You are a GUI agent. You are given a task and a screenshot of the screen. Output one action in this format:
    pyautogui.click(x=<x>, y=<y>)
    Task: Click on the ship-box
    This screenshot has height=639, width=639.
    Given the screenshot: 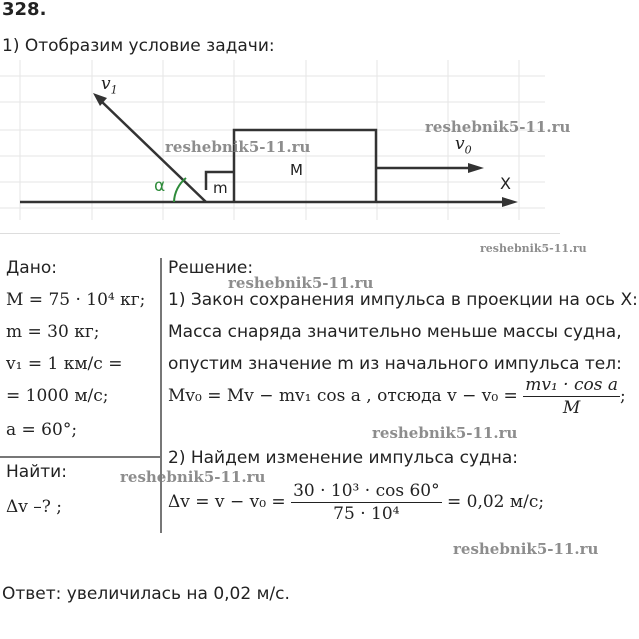 What is the action you would take?
    pyautogui.click(x=305, y=165)
    